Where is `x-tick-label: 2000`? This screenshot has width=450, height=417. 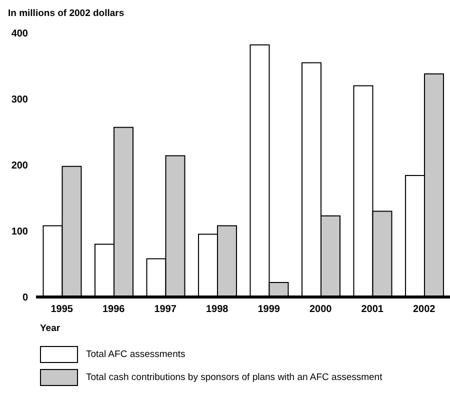 x-tick-label: 2000 is located at coordinates (321, 310).